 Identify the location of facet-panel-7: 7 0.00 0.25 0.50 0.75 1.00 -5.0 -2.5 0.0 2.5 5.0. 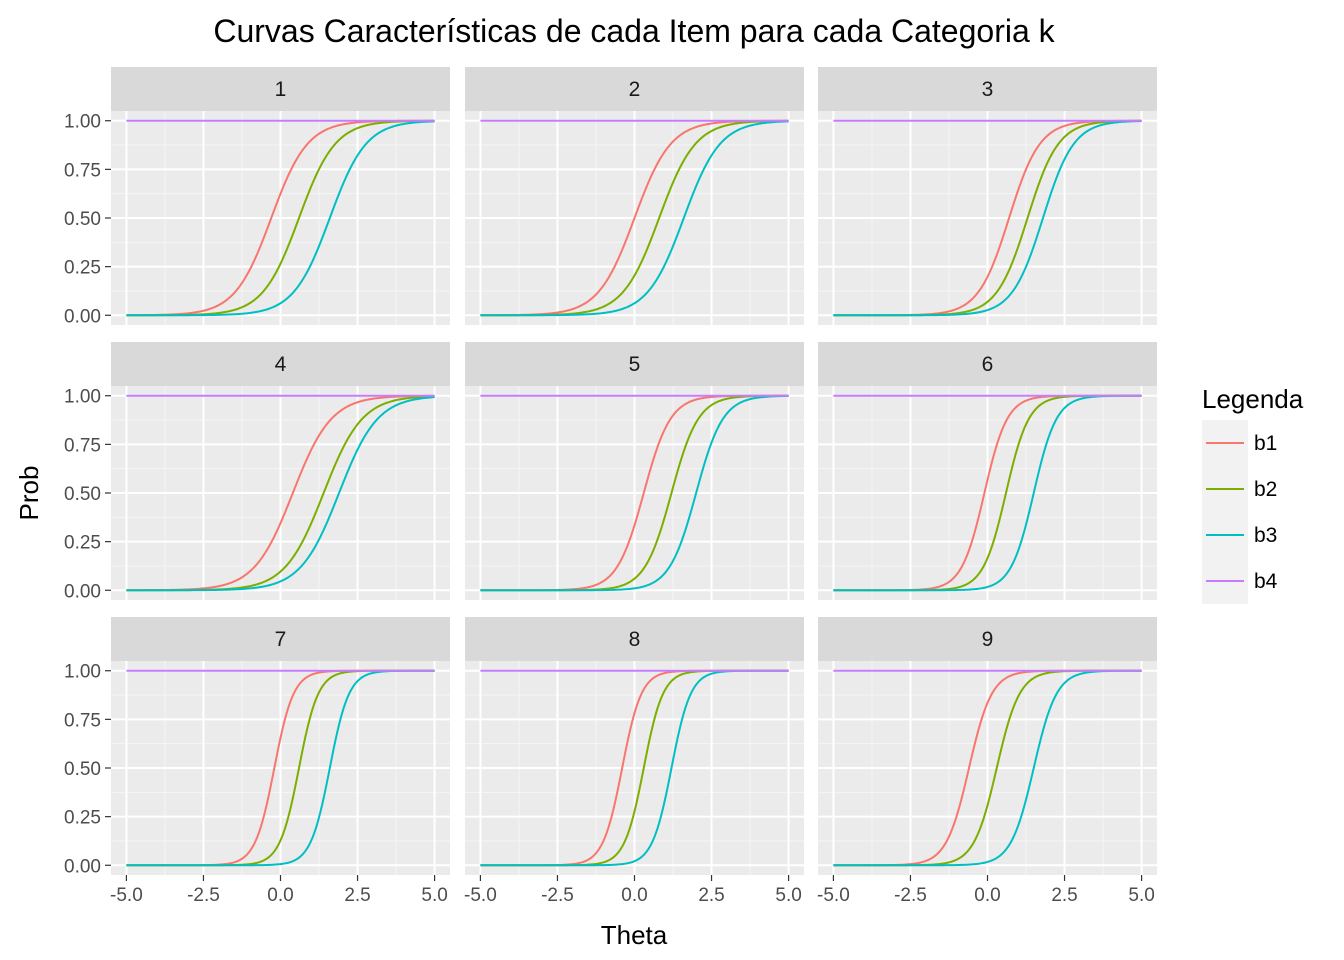
(257, 761).